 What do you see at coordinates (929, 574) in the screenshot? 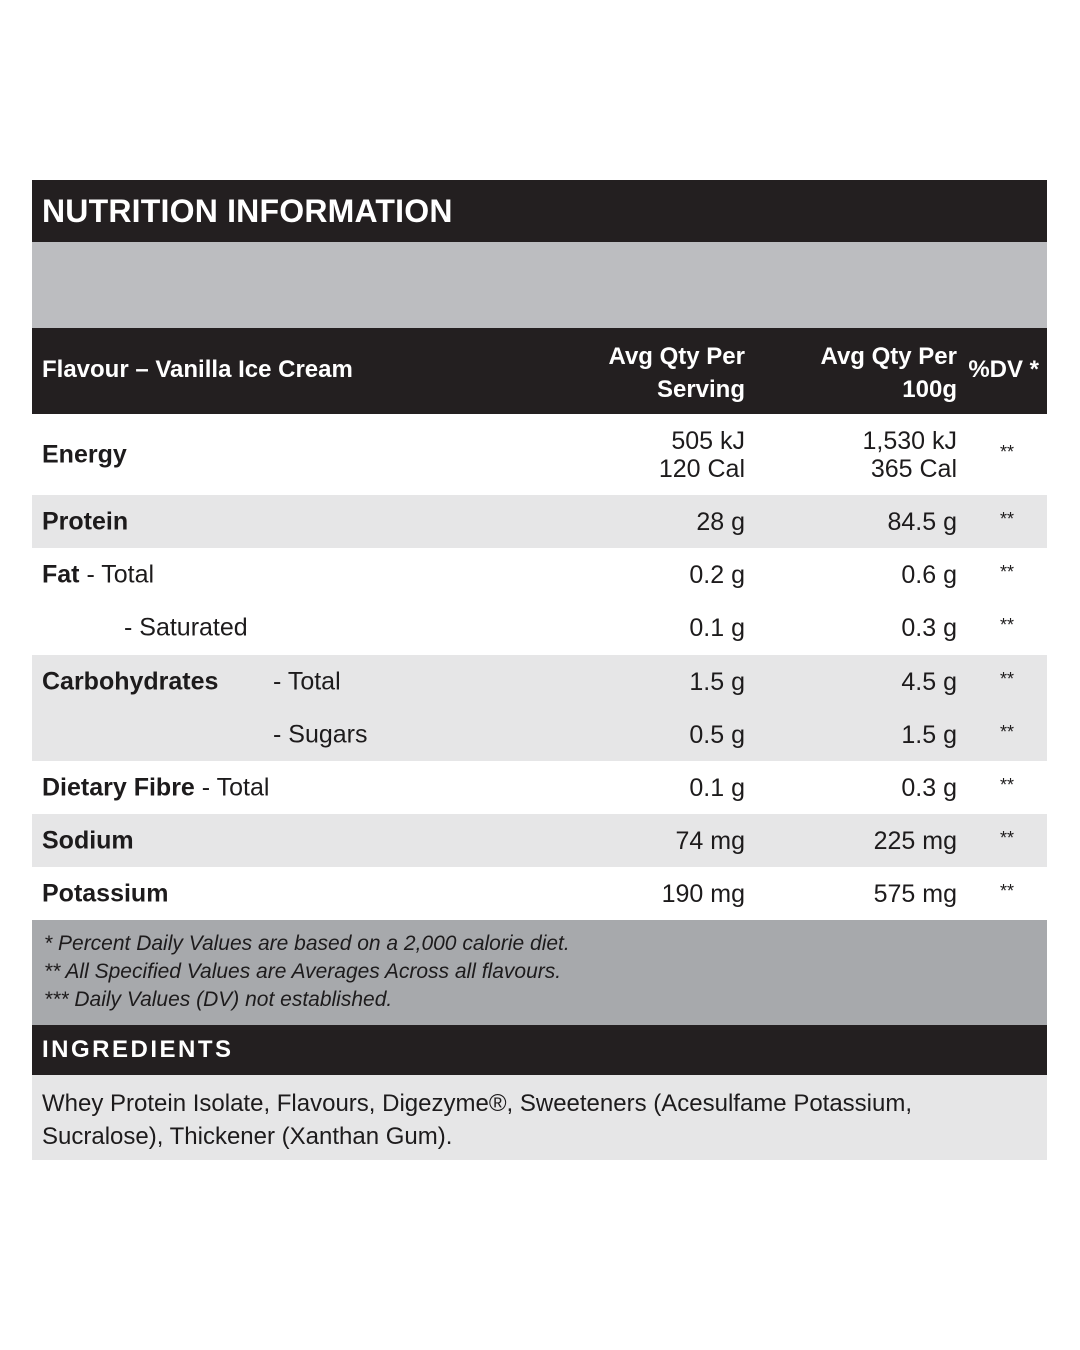
I see `per-100g-value: 0.6 g` at bounding box center [929, 574].